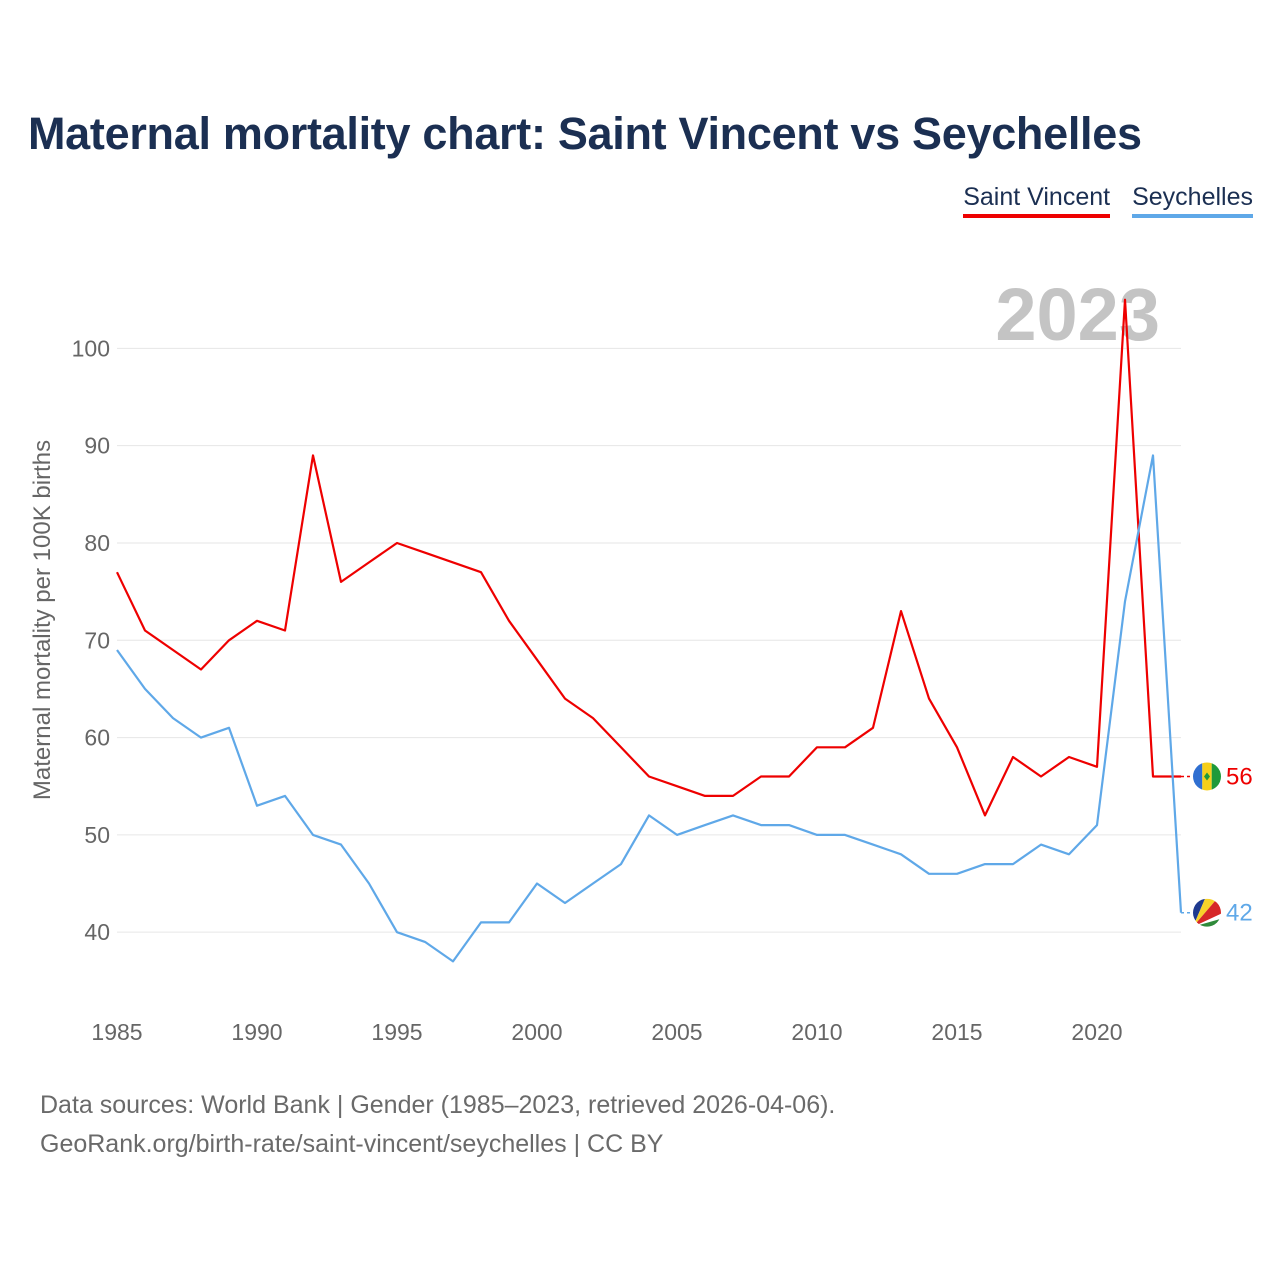 The image size is (1280, 1280). I want to click on x-tick-label: 2000, so click(536, 1032).